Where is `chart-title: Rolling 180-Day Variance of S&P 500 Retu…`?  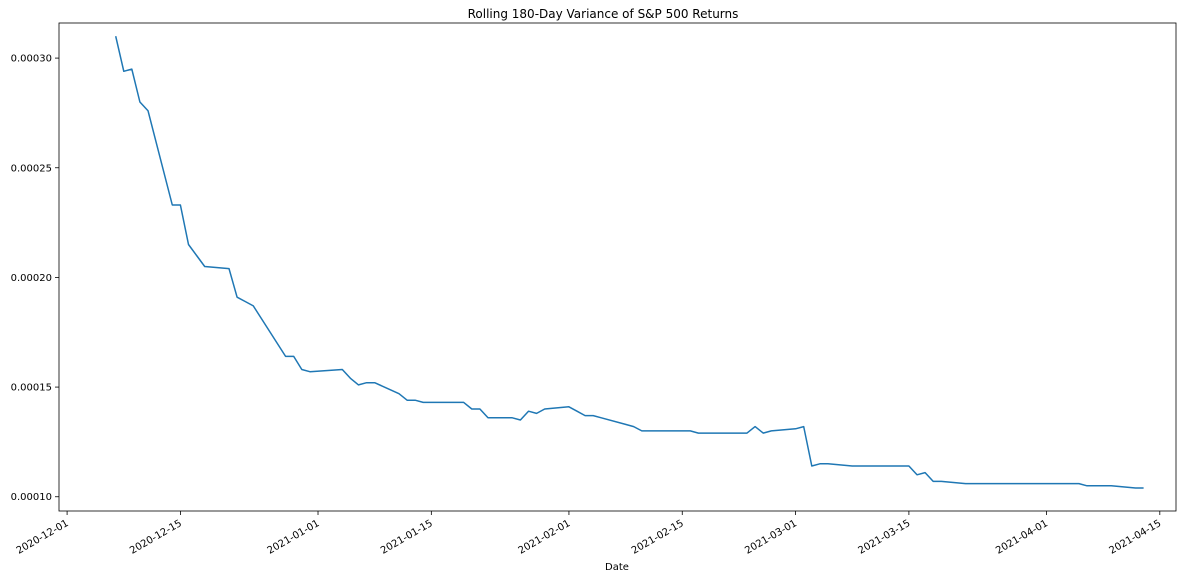
chart-title: Rolling 180-Day Variance of S&P 500 Retu… is located at coordinates (603, 14).